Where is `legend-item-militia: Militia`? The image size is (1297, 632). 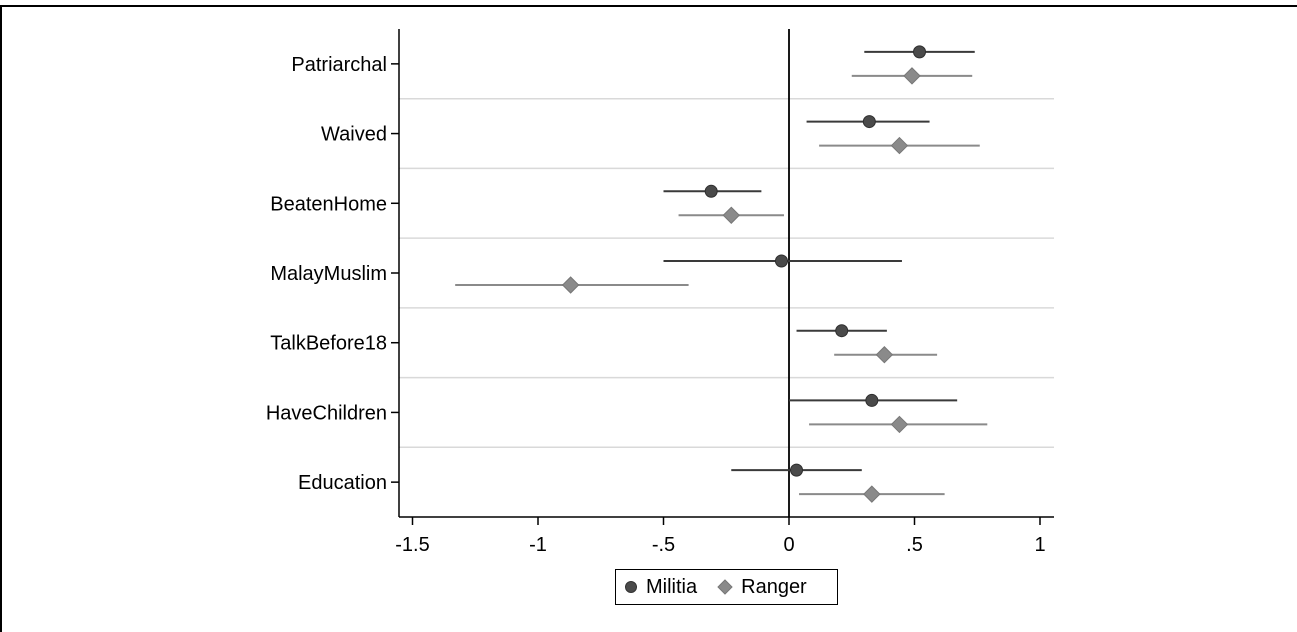
legend-item-militia: Militia is located at coordinates (660, 587).